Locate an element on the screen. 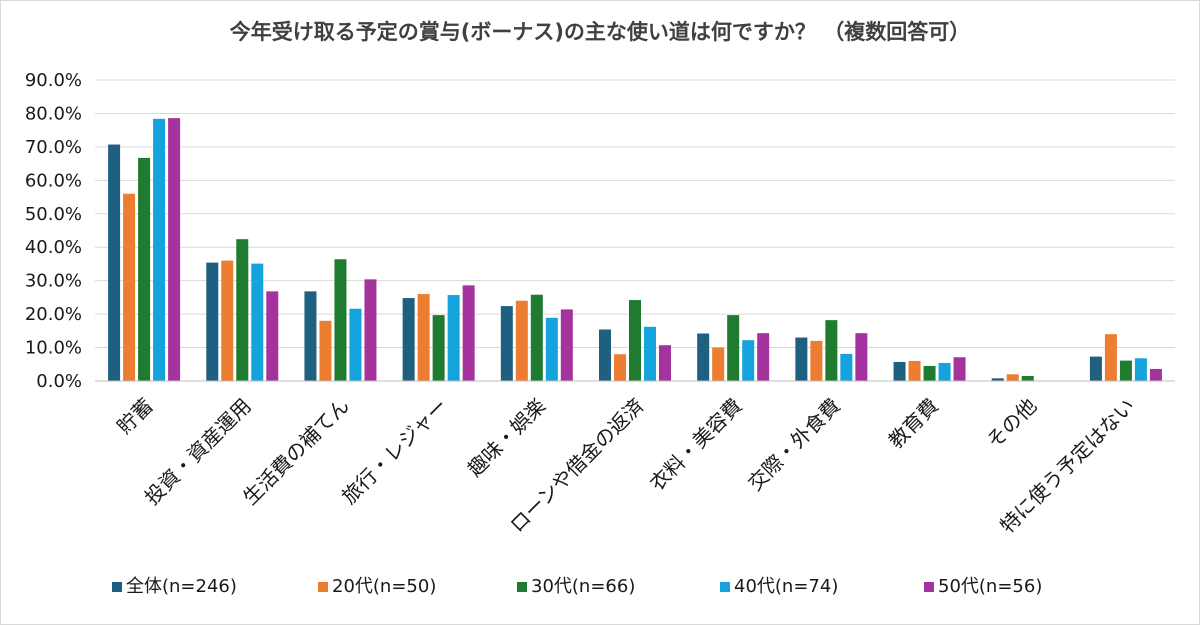  y-tick-label: 60.0% is located at coordinates (53, 180).